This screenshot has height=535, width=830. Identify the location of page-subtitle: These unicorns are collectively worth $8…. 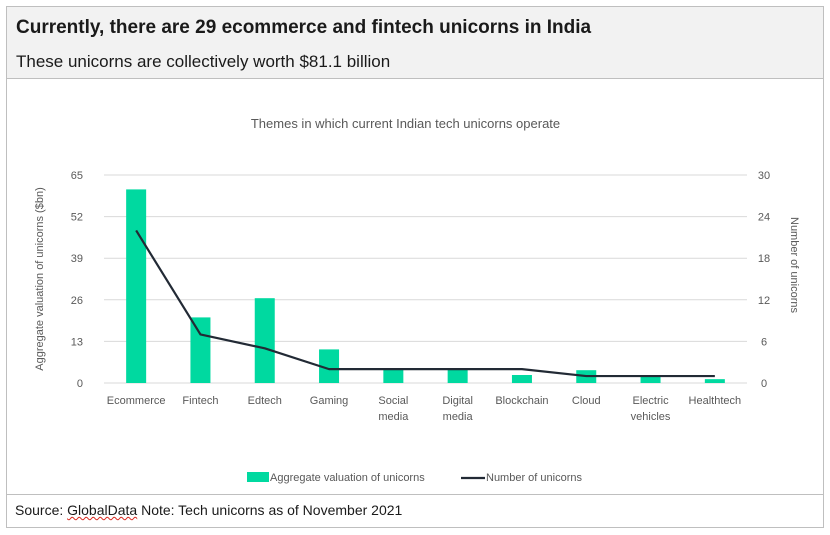
(203, 61).